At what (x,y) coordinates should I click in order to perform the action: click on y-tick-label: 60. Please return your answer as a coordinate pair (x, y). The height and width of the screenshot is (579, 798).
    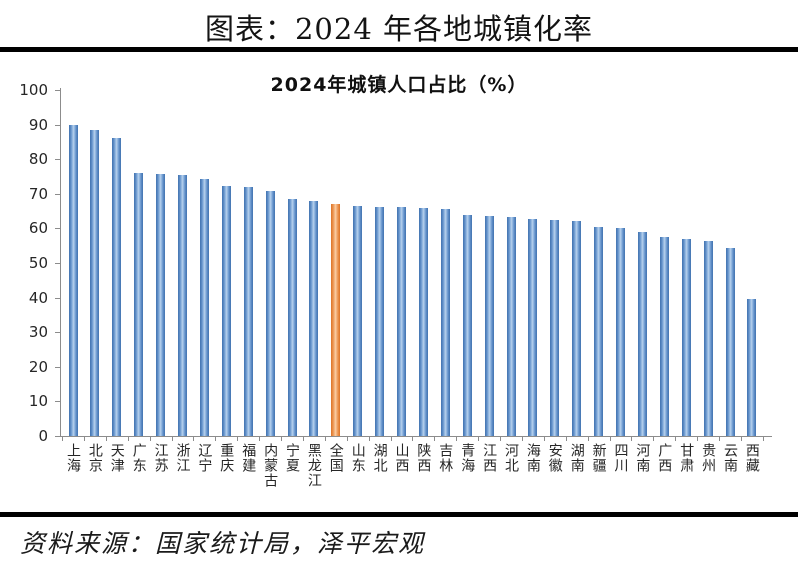
    Looking at the image, I should click on (38, 228).